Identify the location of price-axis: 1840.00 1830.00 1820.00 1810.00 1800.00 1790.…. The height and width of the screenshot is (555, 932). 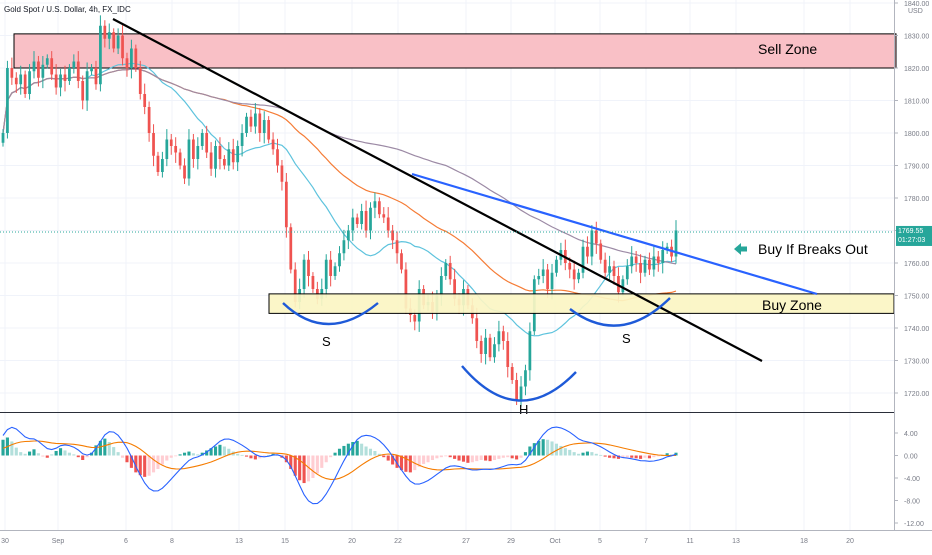
(911, 199).